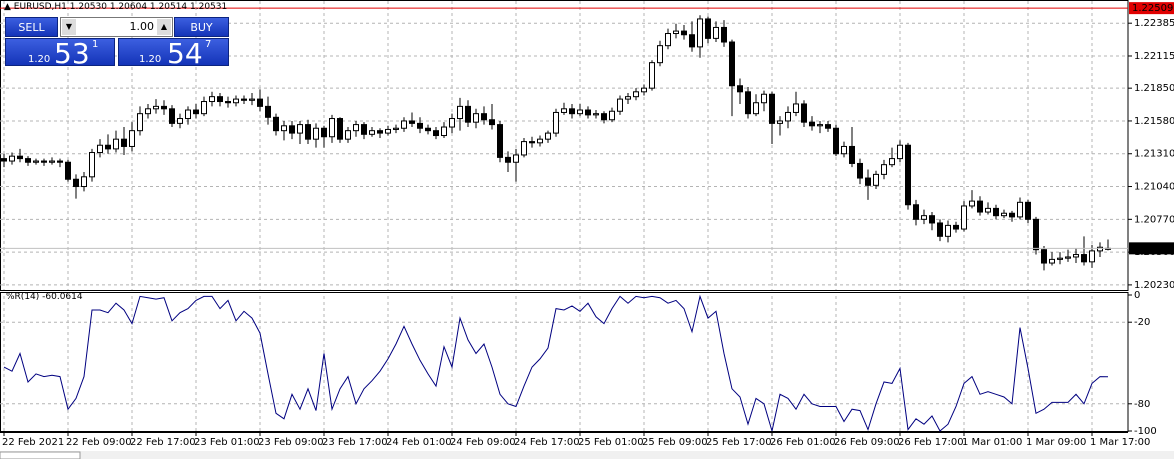 This screenshot has width=1174, height=459. What do you see at coordinates (40, 455) in the screenshot?
I see `bottom-tab` at bounding box center [40, 455].